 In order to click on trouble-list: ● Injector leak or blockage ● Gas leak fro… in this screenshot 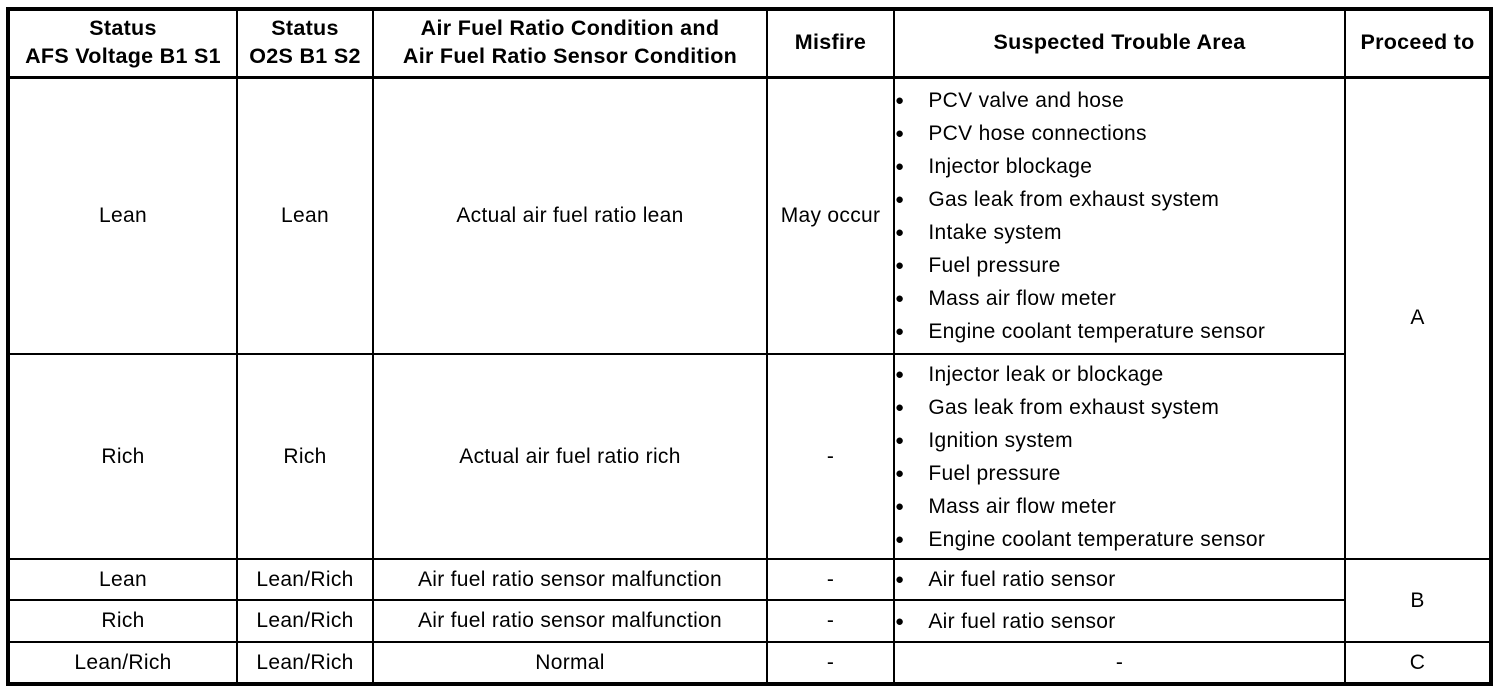, I will do `click(1119, 457)`.